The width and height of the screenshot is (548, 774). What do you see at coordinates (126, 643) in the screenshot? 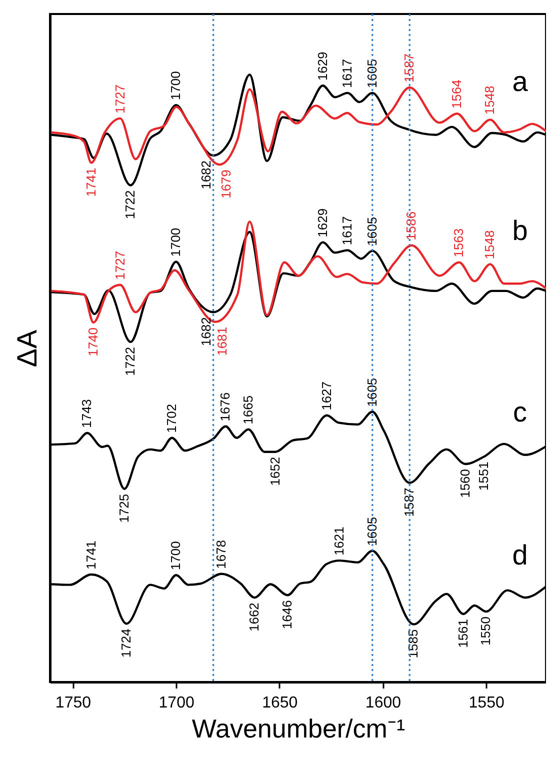
I see `annotation: 1724` at bounding box center [126, 643].